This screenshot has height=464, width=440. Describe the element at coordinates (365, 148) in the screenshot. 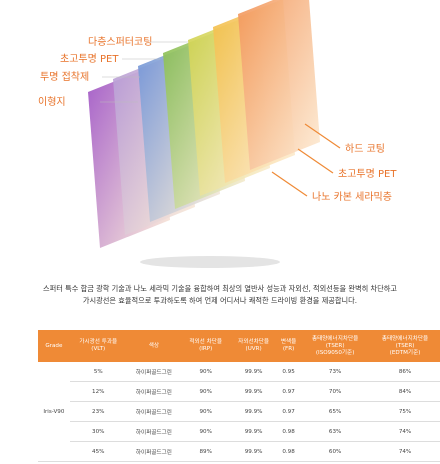

I see `right-label: 하드 코팅` at that location.